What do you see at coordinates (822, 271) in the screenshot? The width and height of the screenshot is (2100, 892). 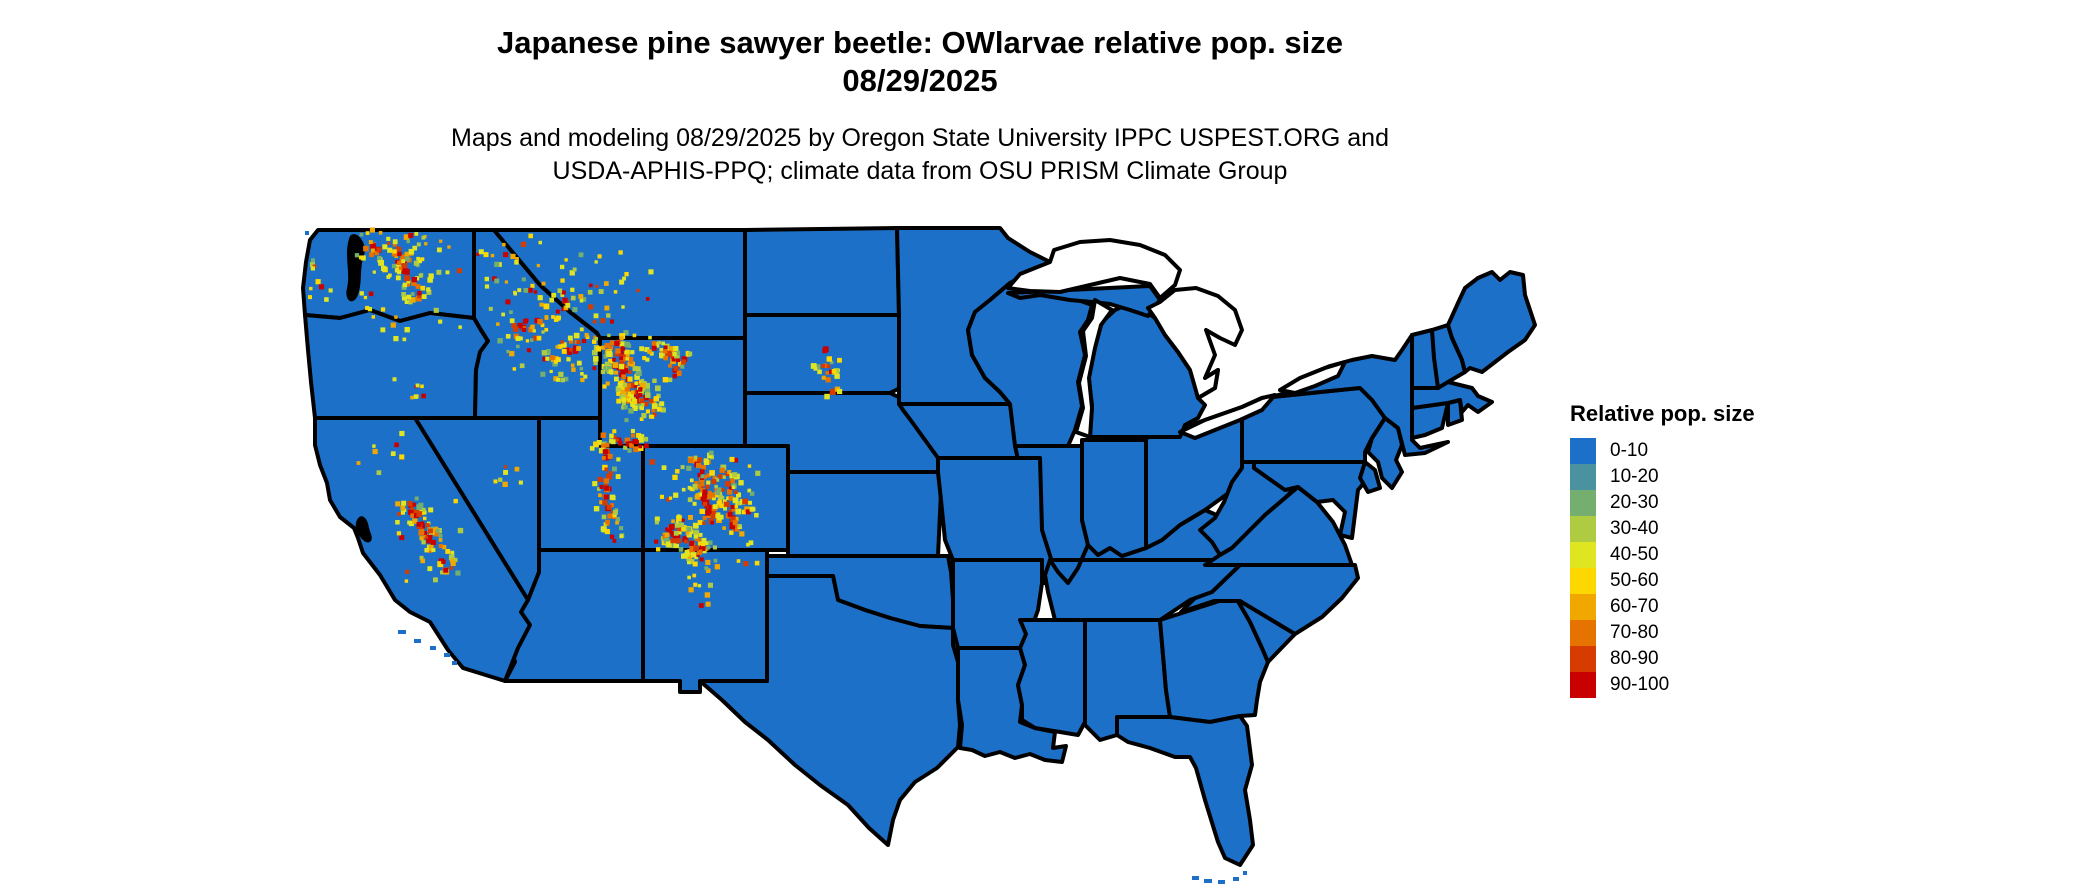 I see `state-north-dakota` at bounding box center [822, 271].